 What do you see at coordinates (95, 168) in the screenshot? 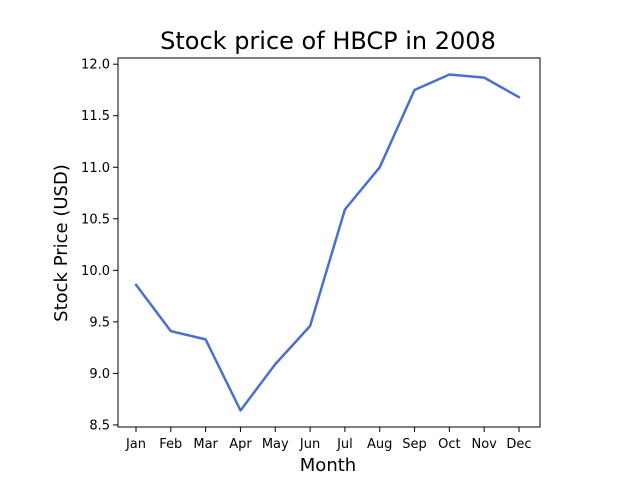
I see `y-tick-label: 11.0` at bounding box center [95, 168].